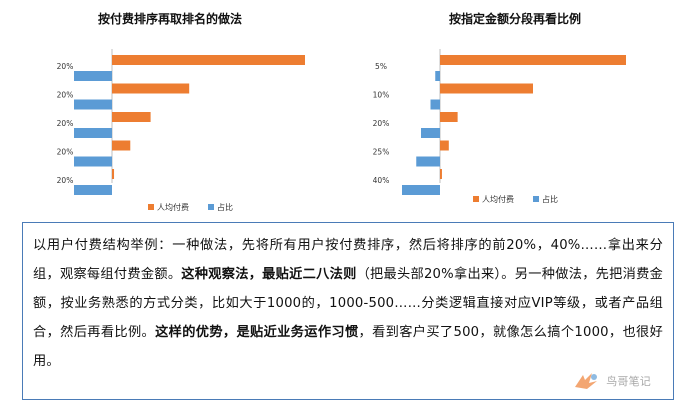  I want to click on chart-title: 按付费排序再取排名的做法, so click(169, 19).